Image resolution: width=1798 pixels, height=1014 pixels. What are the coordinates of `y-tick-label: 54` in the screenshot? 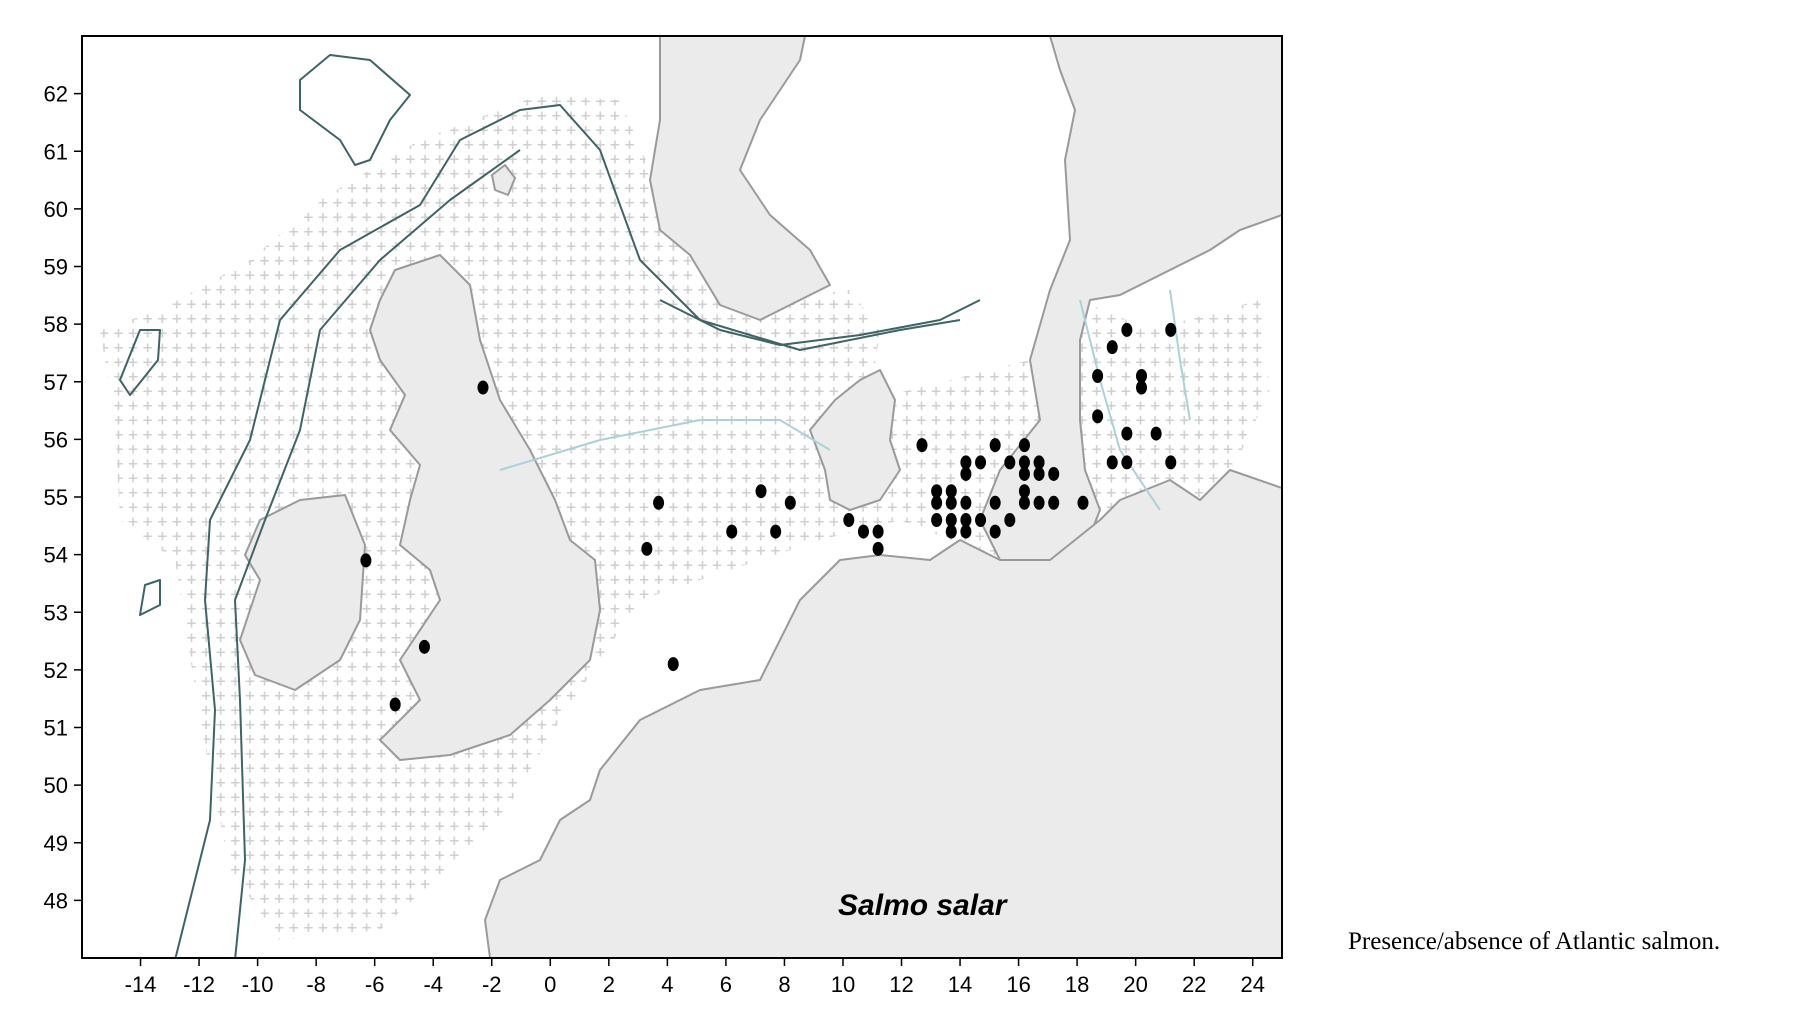 It's located at (56, 555).